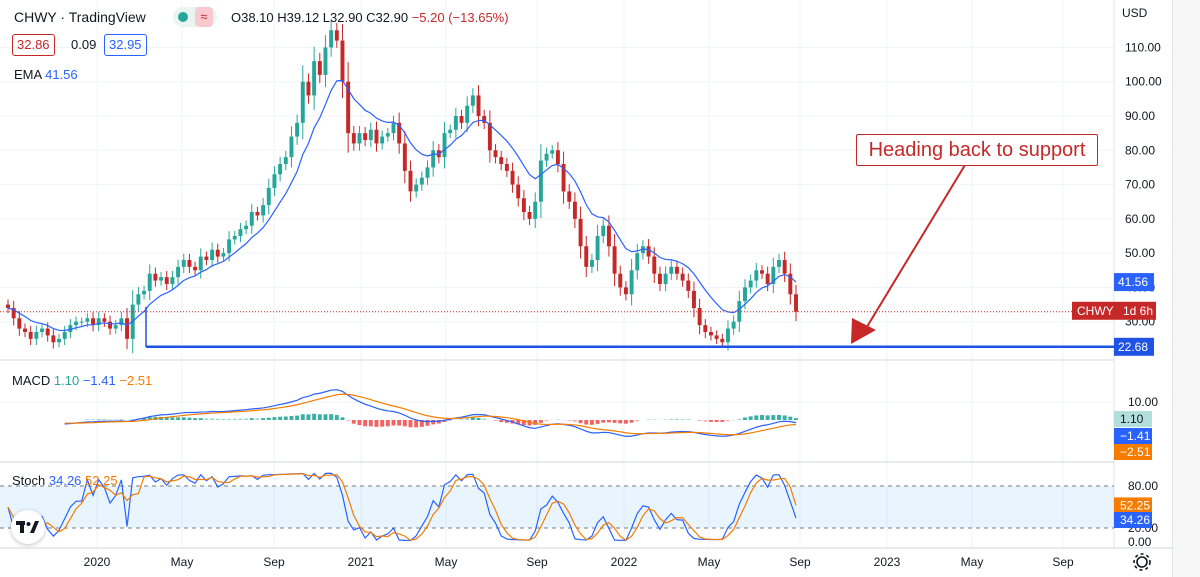 The height and width of the screenshot is (577, 1200). What do you see at coordinates (84, 44) in the screenshot?
I see `spread-value: 0.09` at bounding box center [84, 44].